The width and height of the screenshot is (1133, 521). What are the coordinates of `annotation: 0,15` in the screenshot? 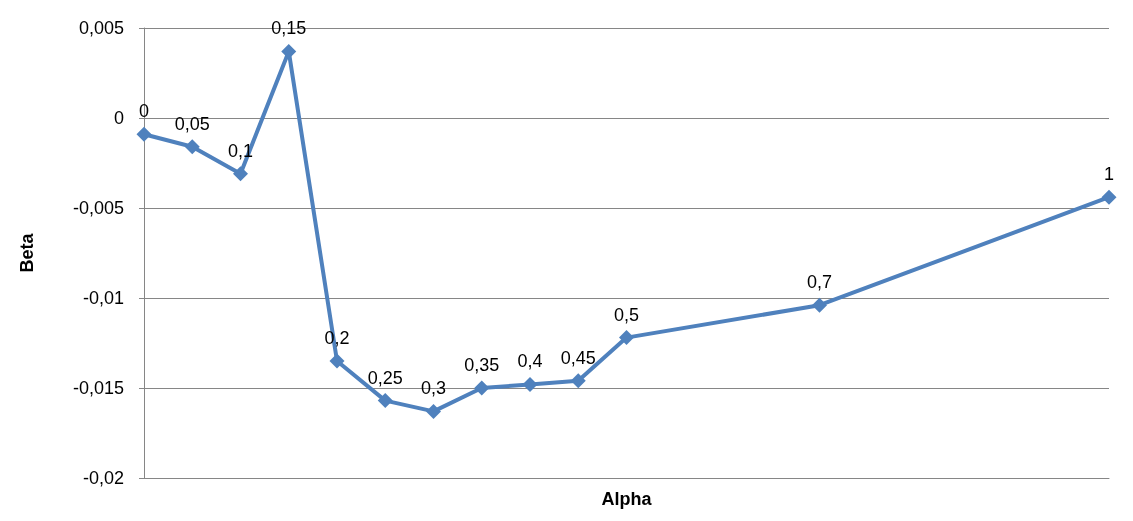 It's located at (289, 28).